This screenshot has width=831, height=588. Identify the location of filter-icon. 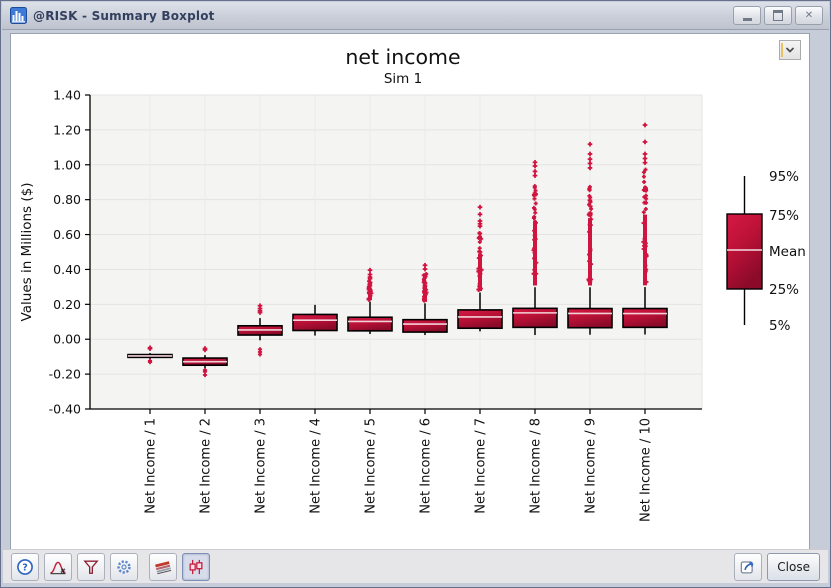
(91, 567).